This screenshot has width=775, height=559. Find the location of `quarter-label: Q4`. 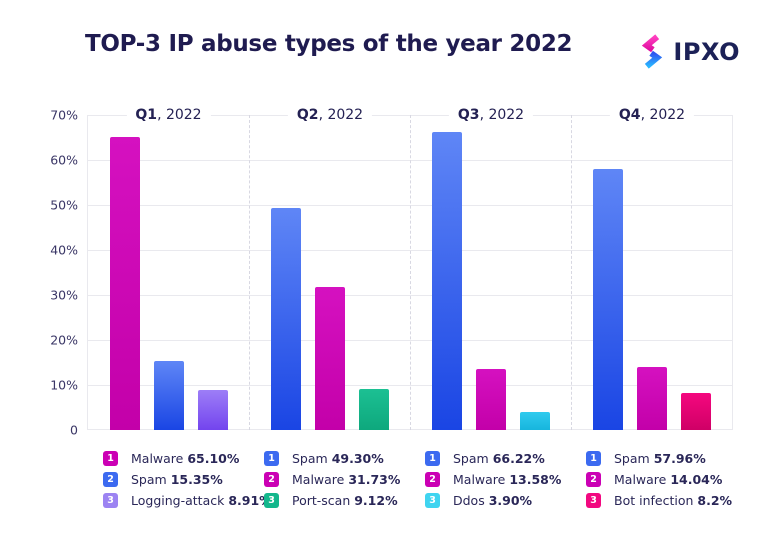

quarter-label: Q4 is located at coordinates (629, 115).